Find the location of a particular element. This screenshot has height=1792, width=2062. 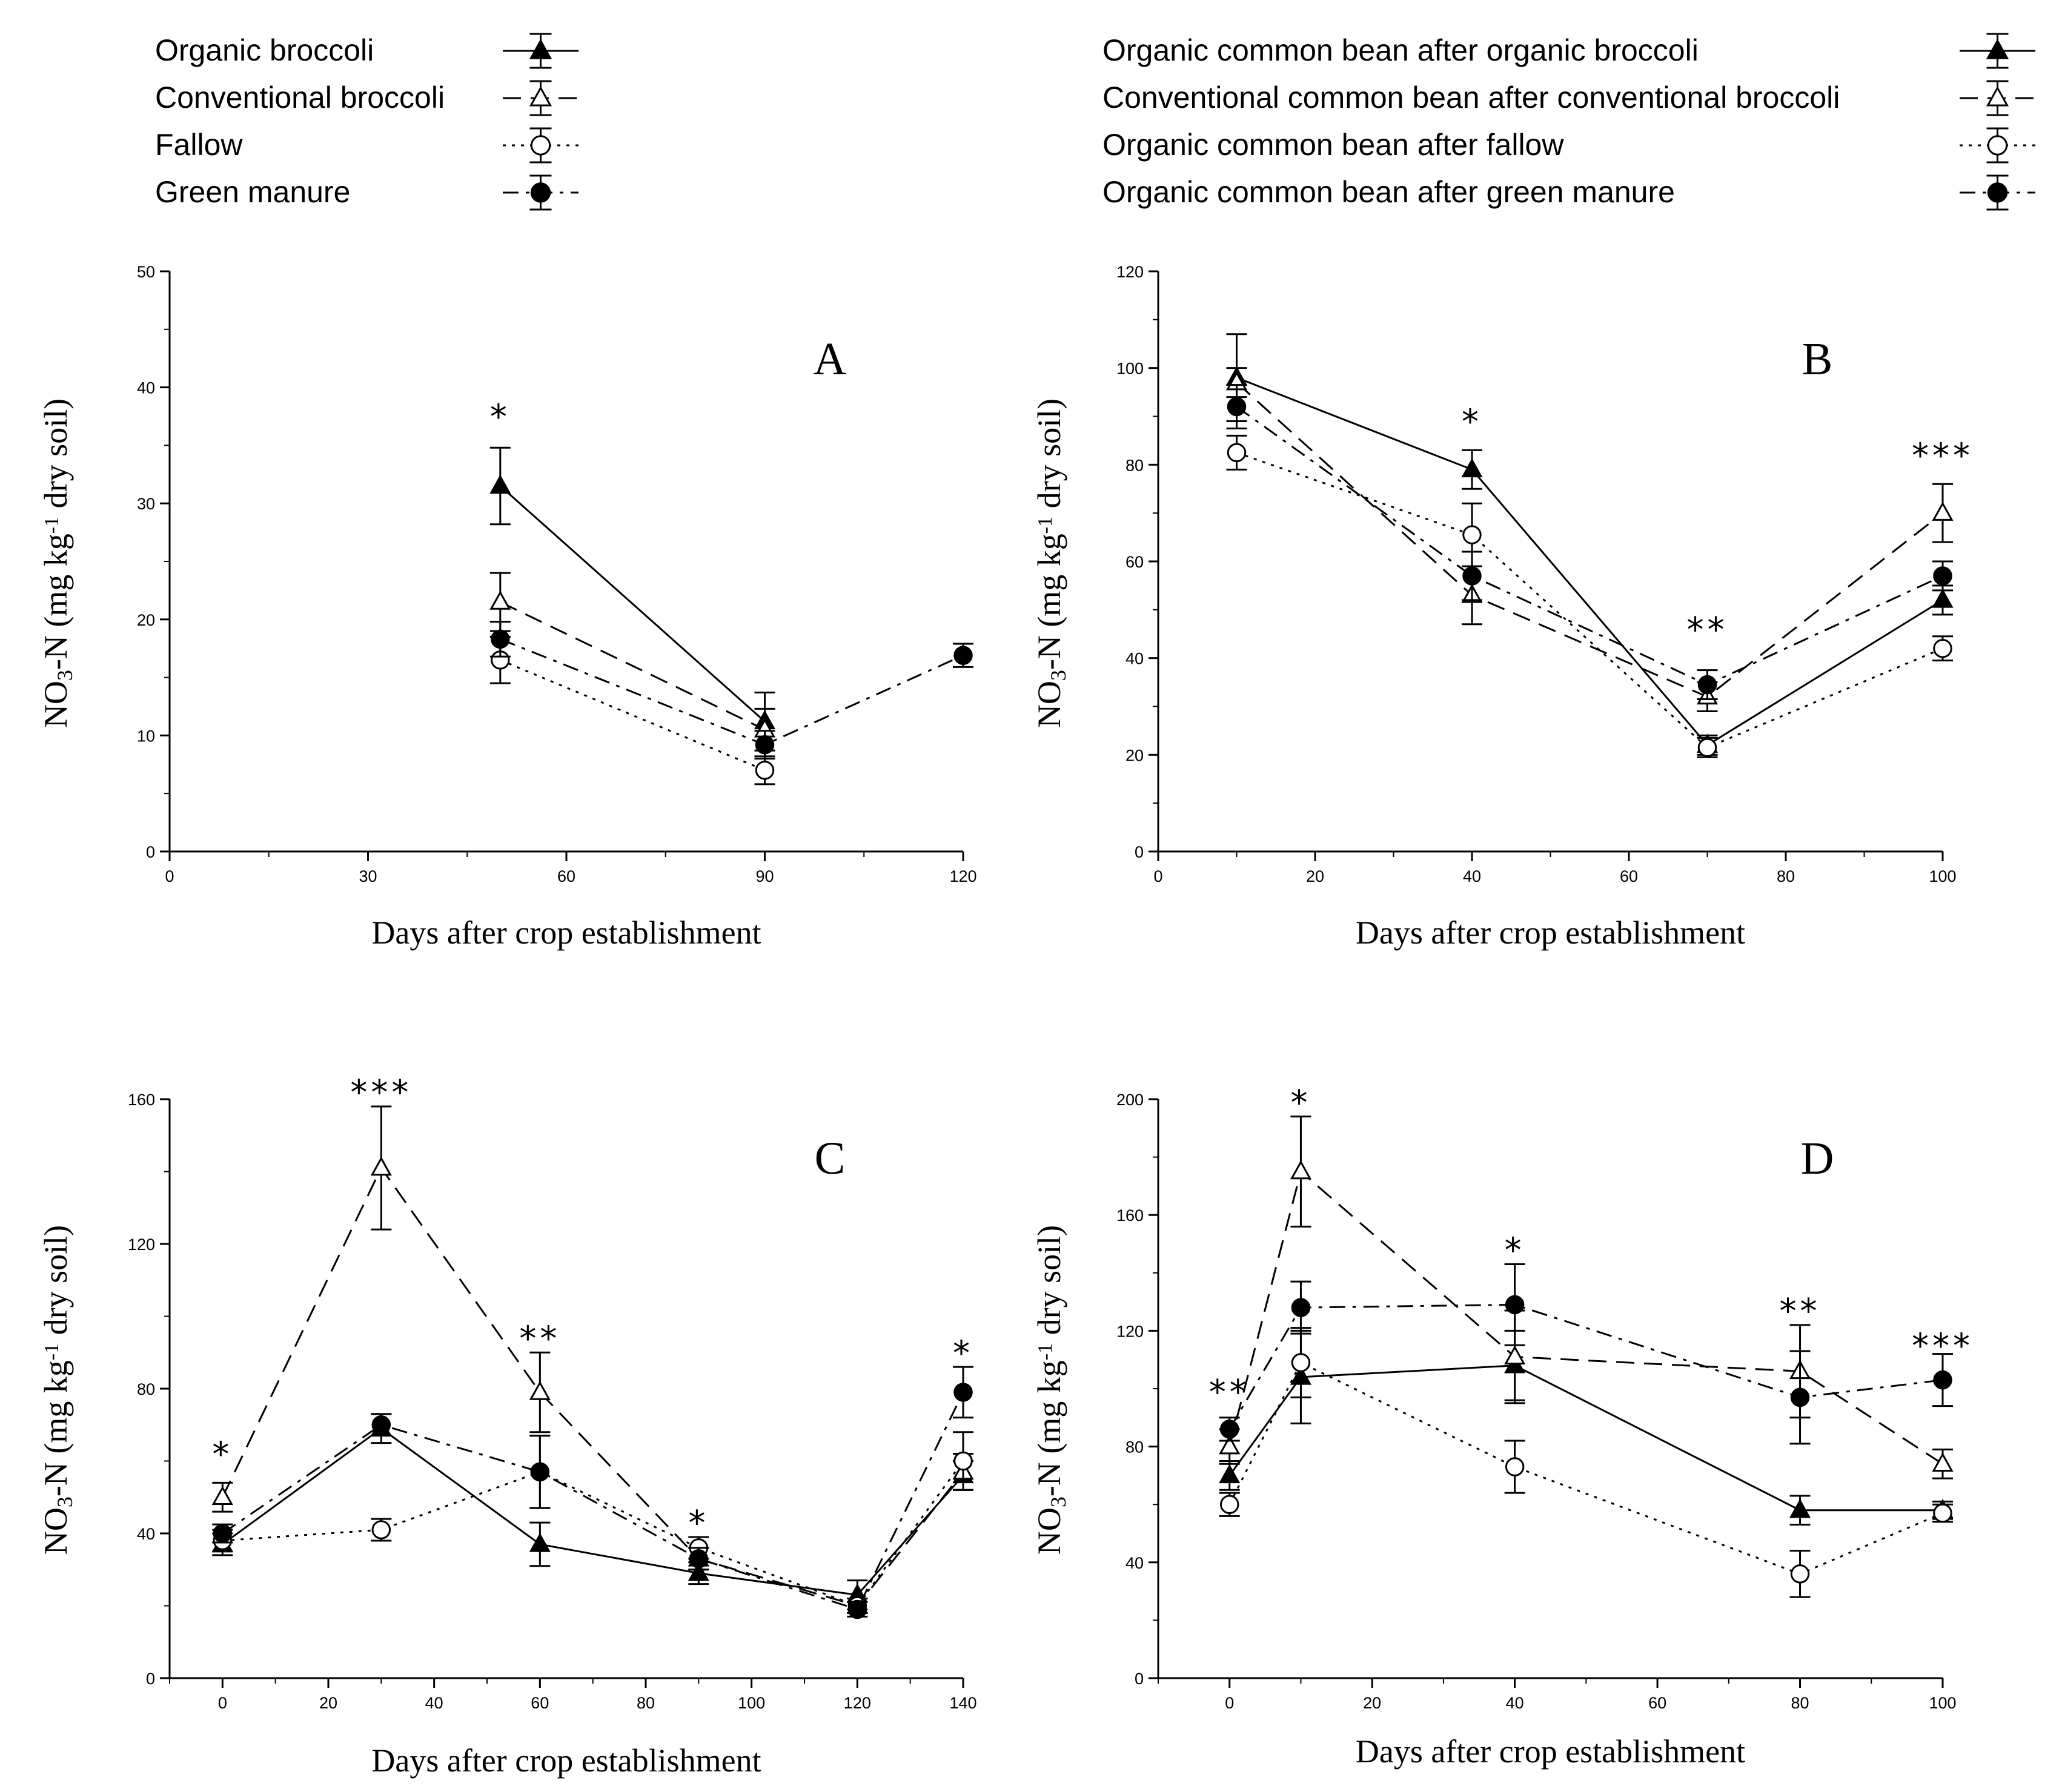

y-tick-label: 120 is located at coordinates (141, 1245).